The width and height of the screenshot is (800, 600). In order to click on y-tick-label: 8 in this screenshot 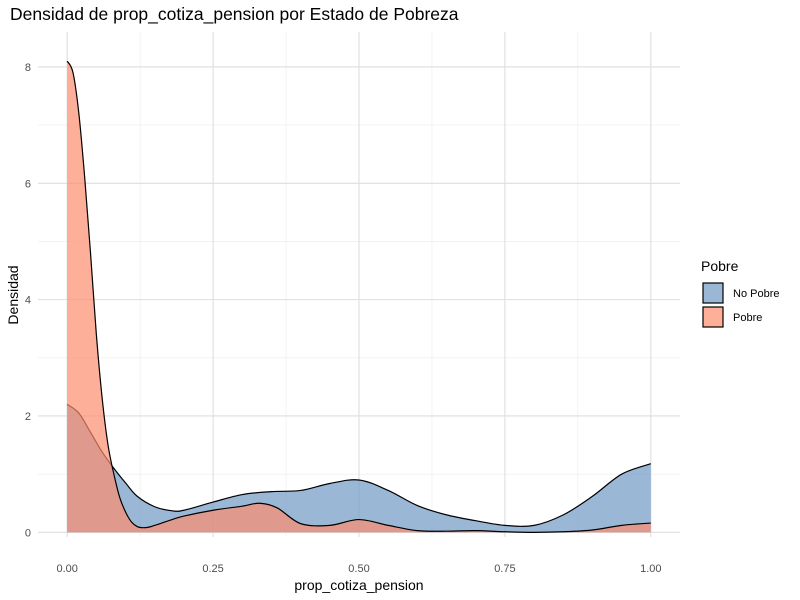, I will do `click(28, 68)`.